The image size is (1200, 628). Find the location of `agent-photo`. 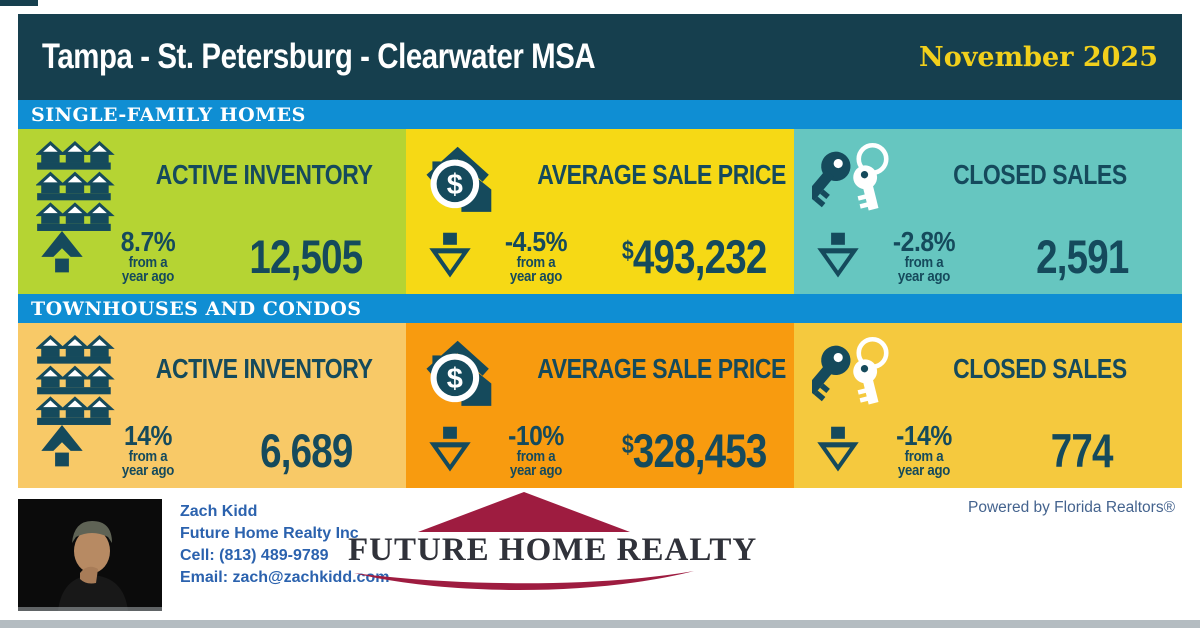

agent-photo is located at coordinates (90, 555).